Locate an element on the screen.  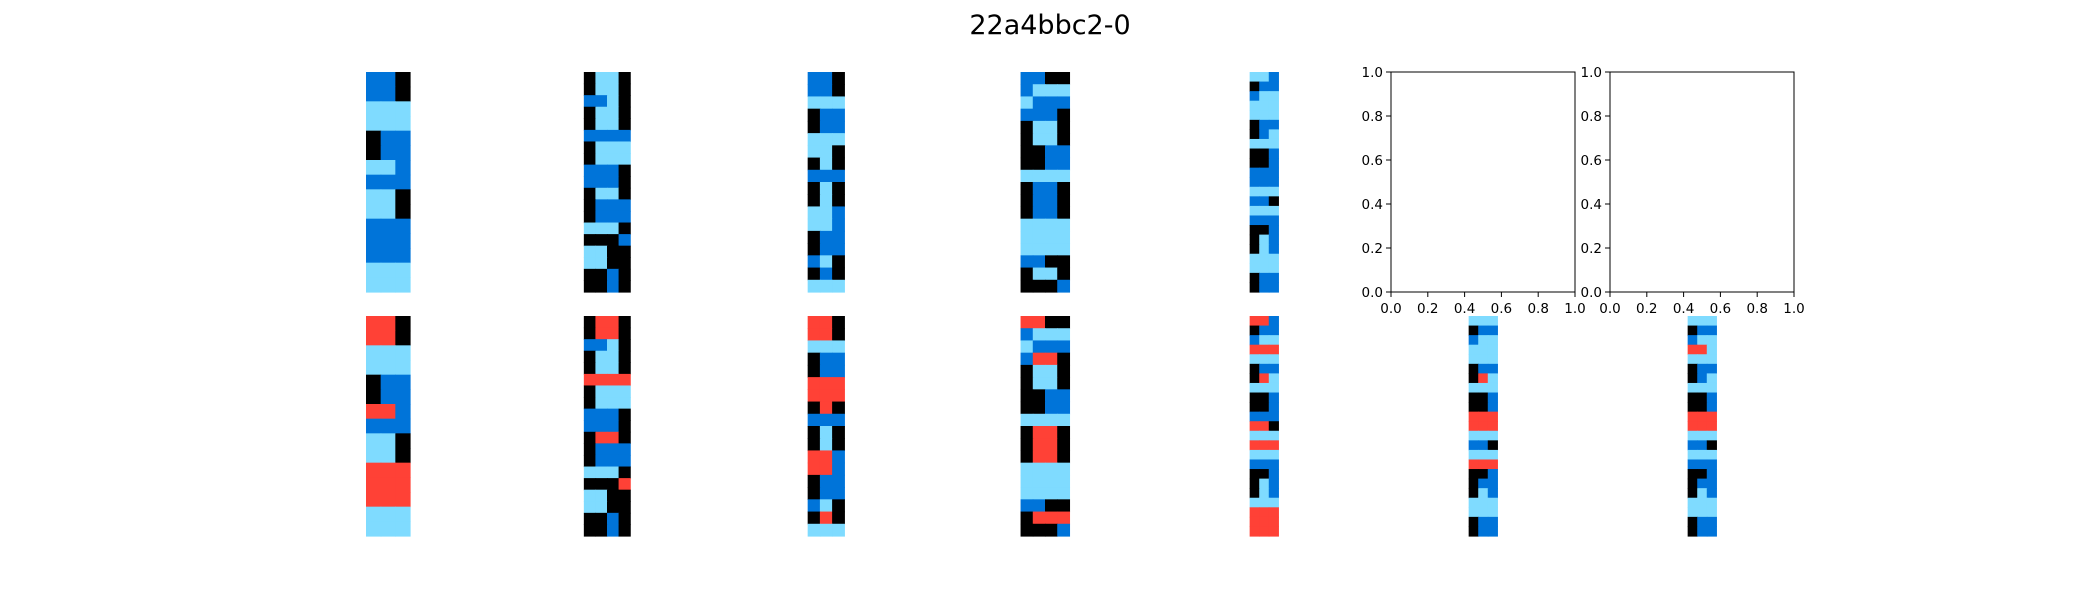
y-tick-label: 1.0 is located at coordinates (1372, 73).